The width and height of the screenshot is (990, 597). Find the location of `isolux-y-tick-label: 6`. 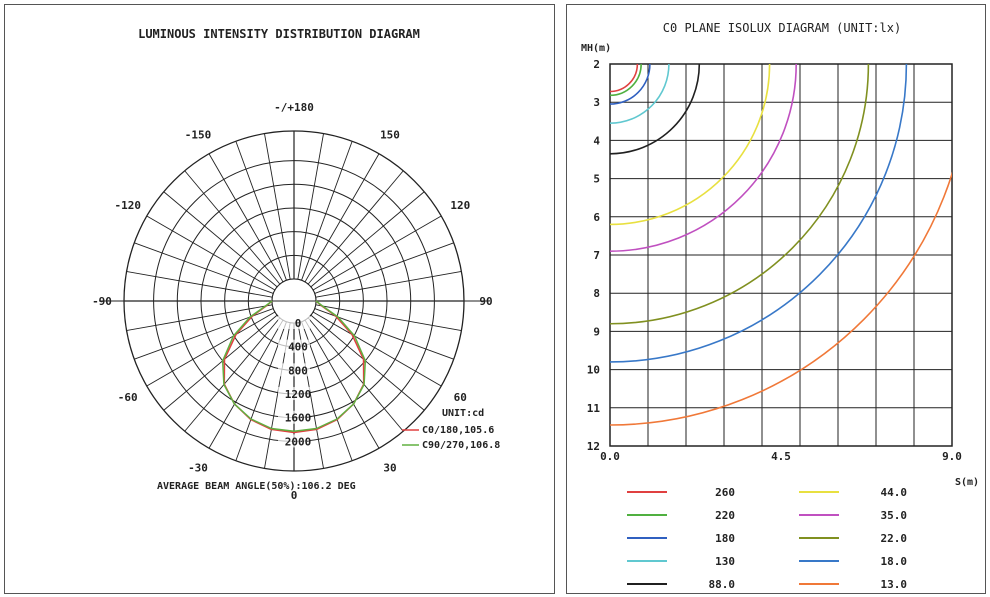

isolux-y-tick-label: 6 is located at coordinates (596, 217).